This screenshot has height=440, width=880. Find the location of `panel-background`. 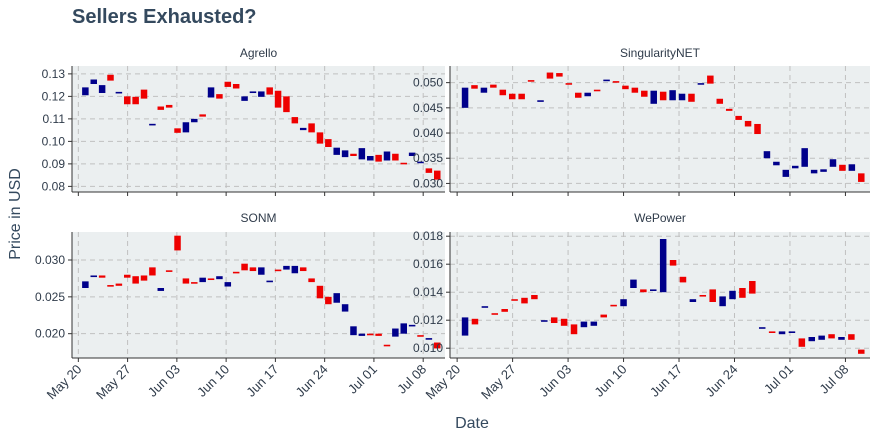

panel-background is located at coordinates (258, 295).